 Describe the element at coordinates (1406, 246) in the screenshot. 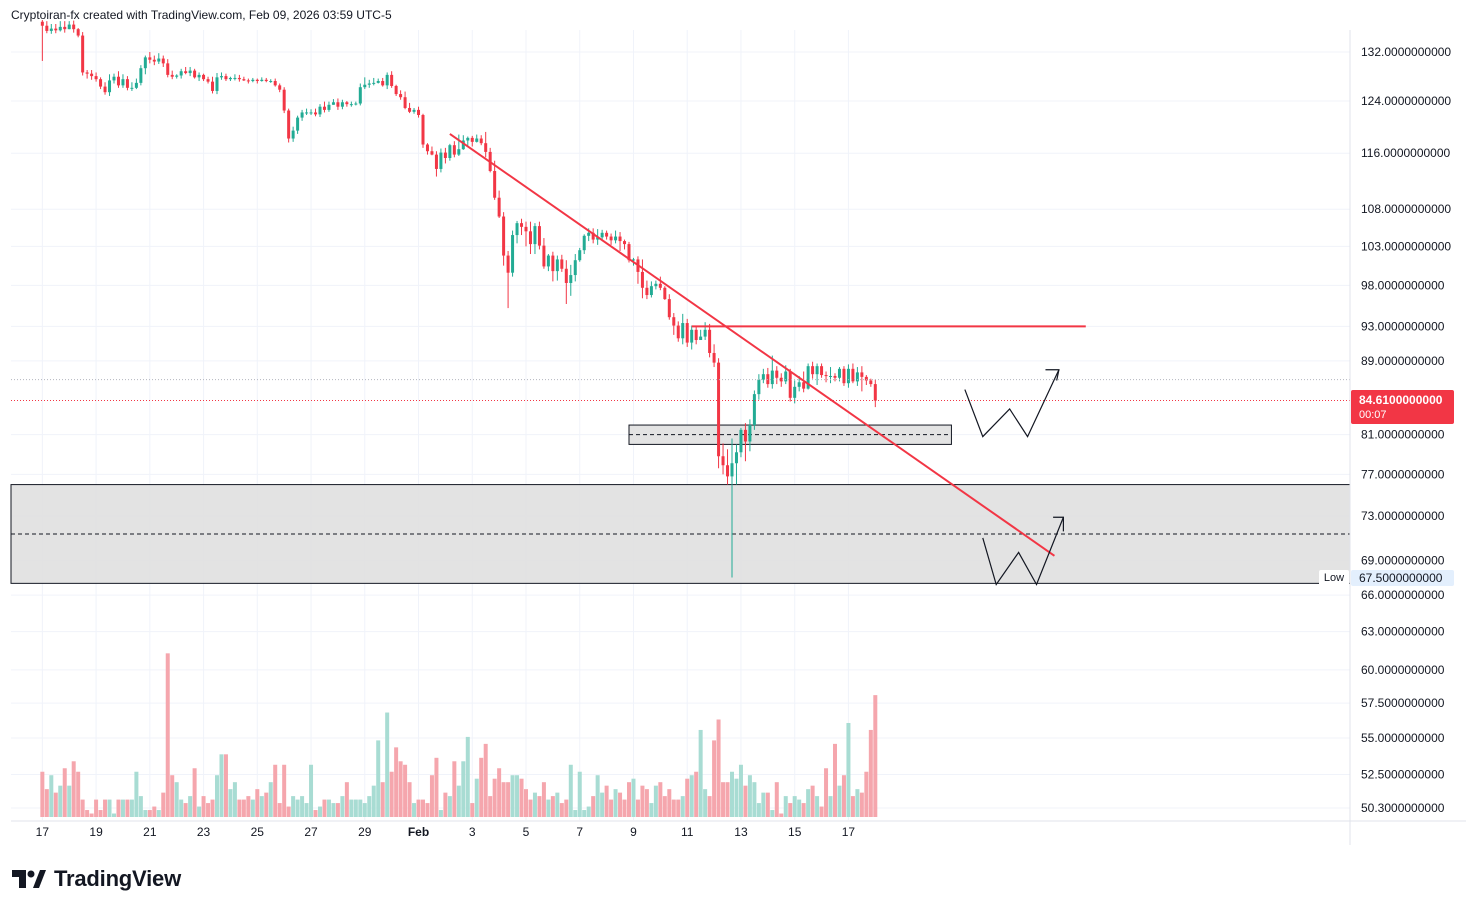

I see `price-tick-label: 103.0000000000` at that location.